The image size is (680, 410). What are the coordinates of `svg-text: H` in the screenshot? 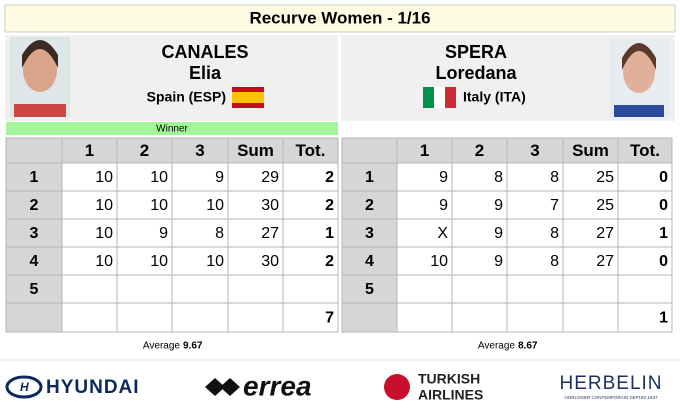 It's located at (24, 387).